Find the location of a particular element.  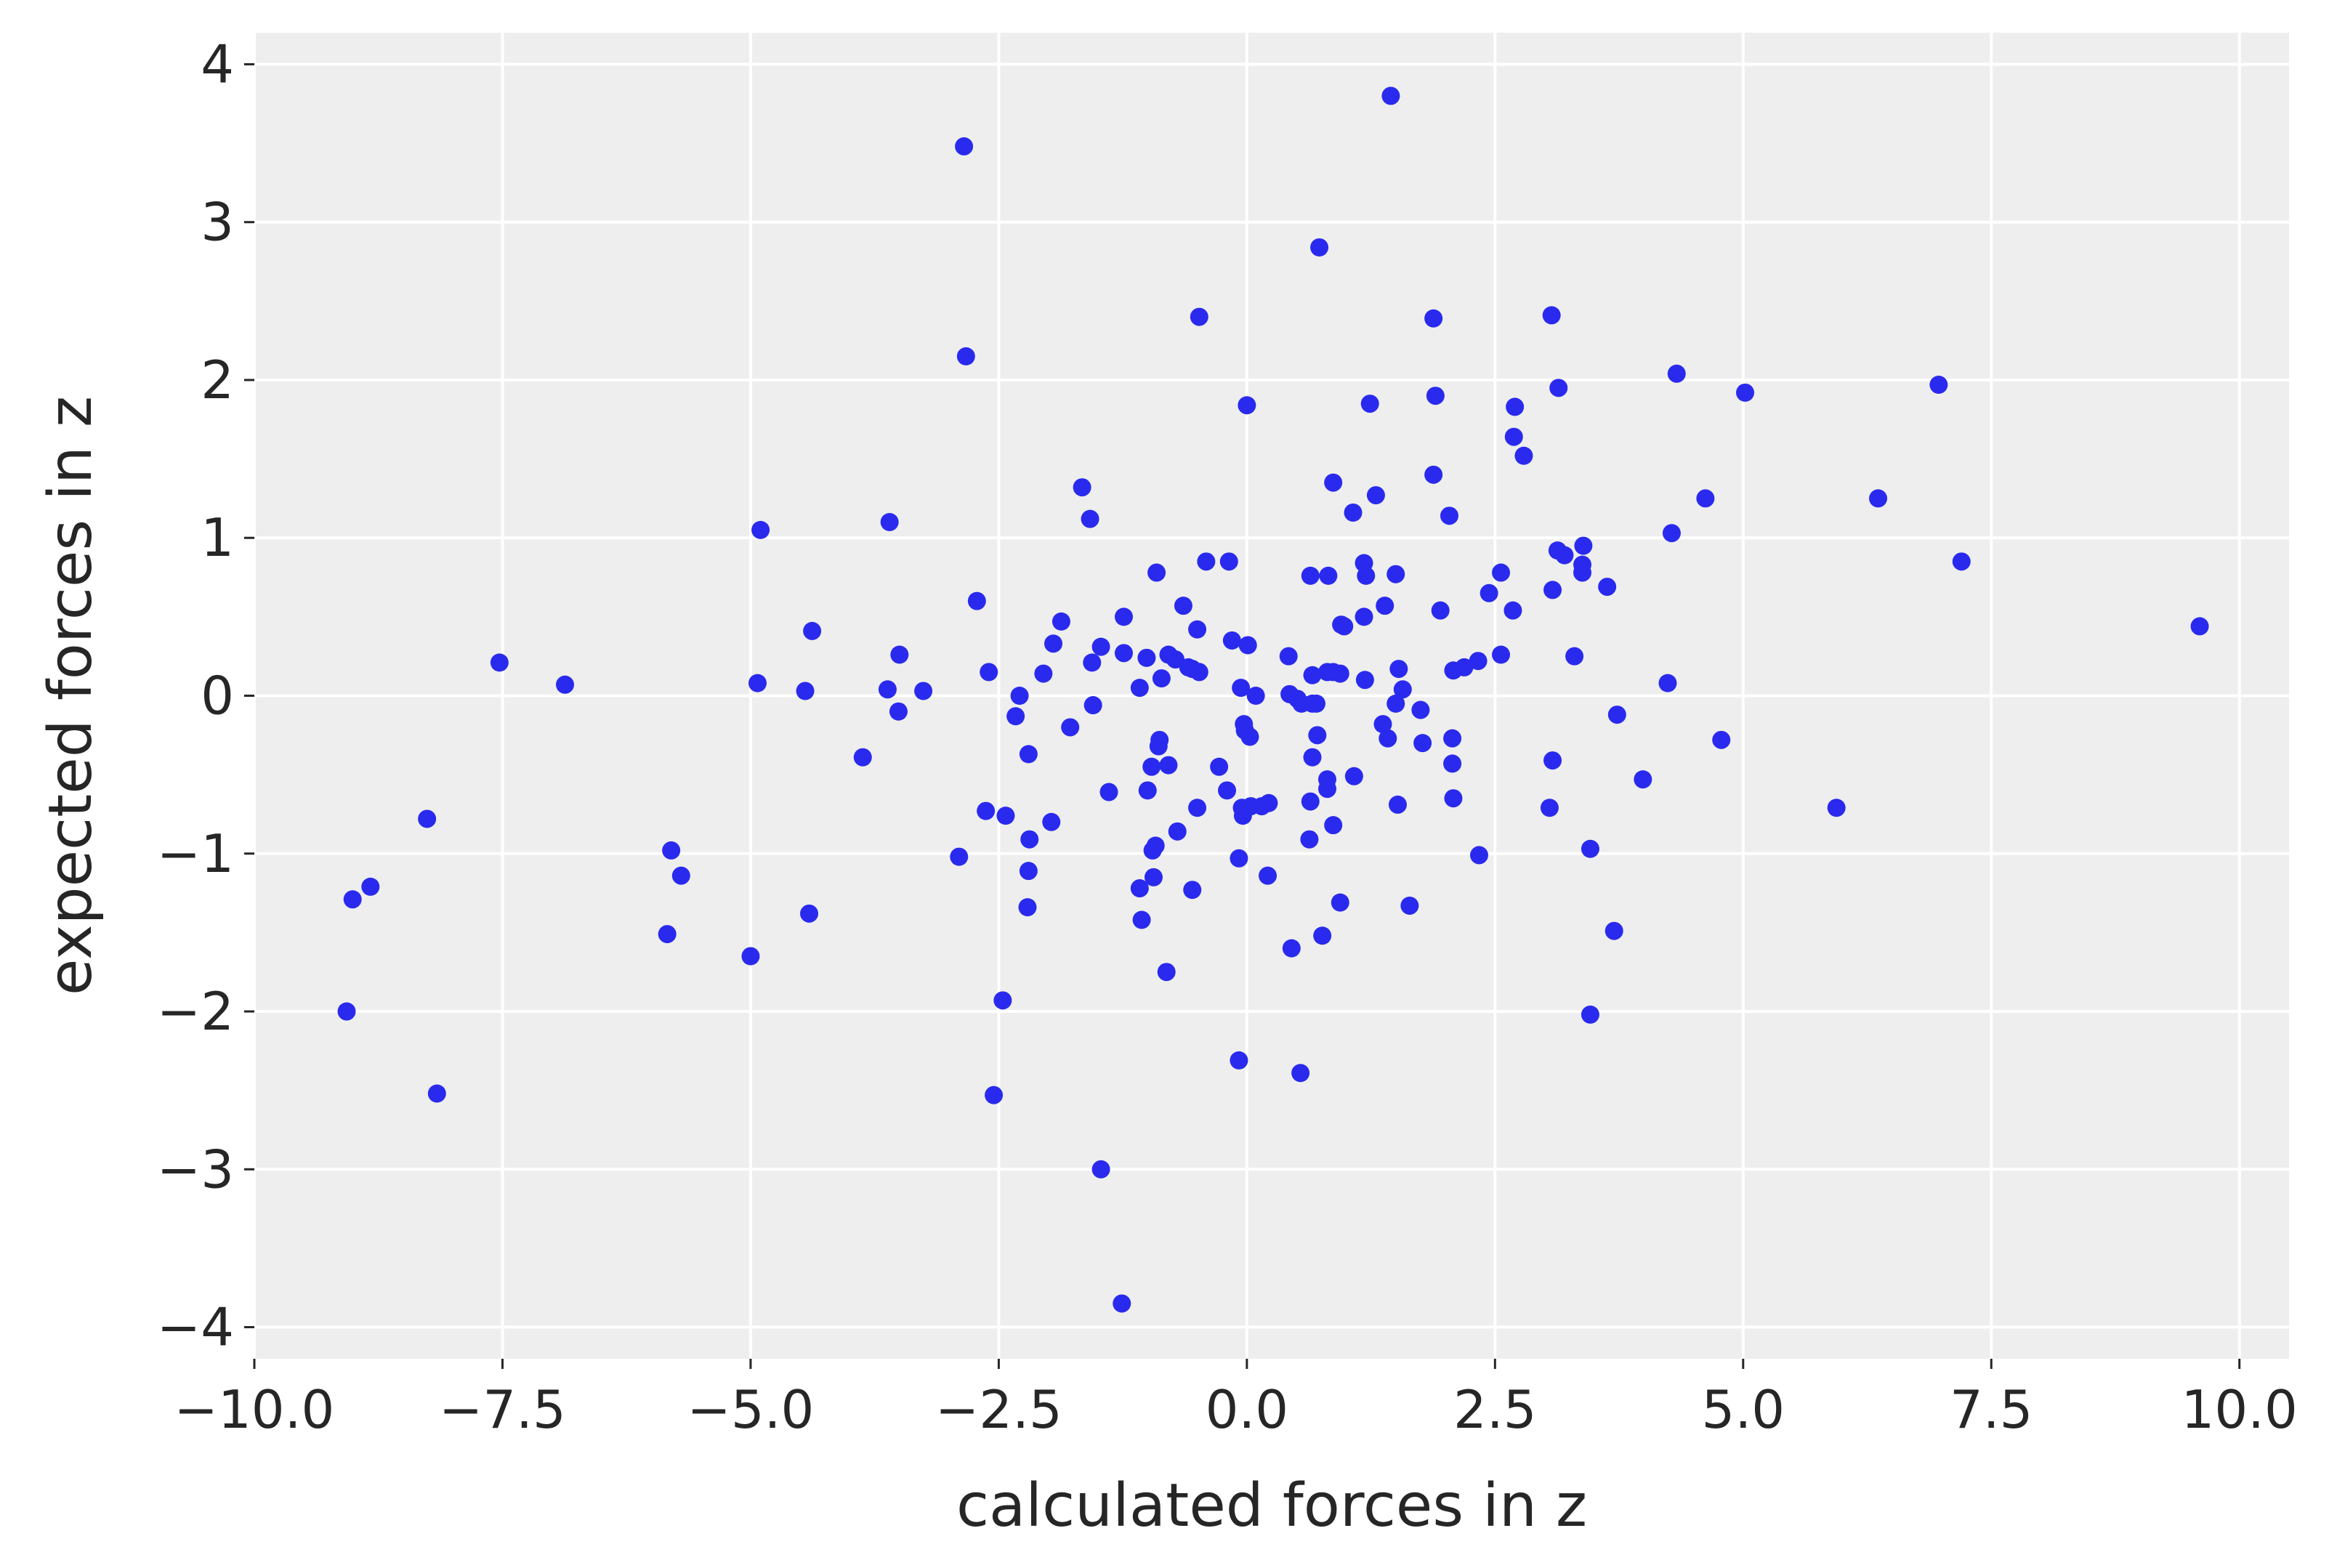

x-tick-label: 7.5 is located at coordinates (1991, 1409).